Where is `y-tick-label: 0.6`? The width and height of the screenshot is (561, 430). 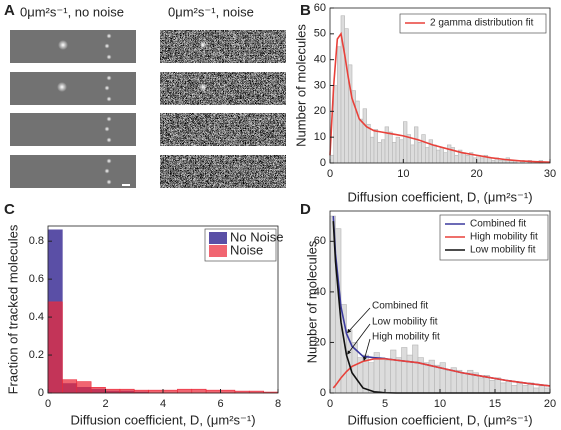
y-tick-label: 0.6 is located at coordinates (36, 279).